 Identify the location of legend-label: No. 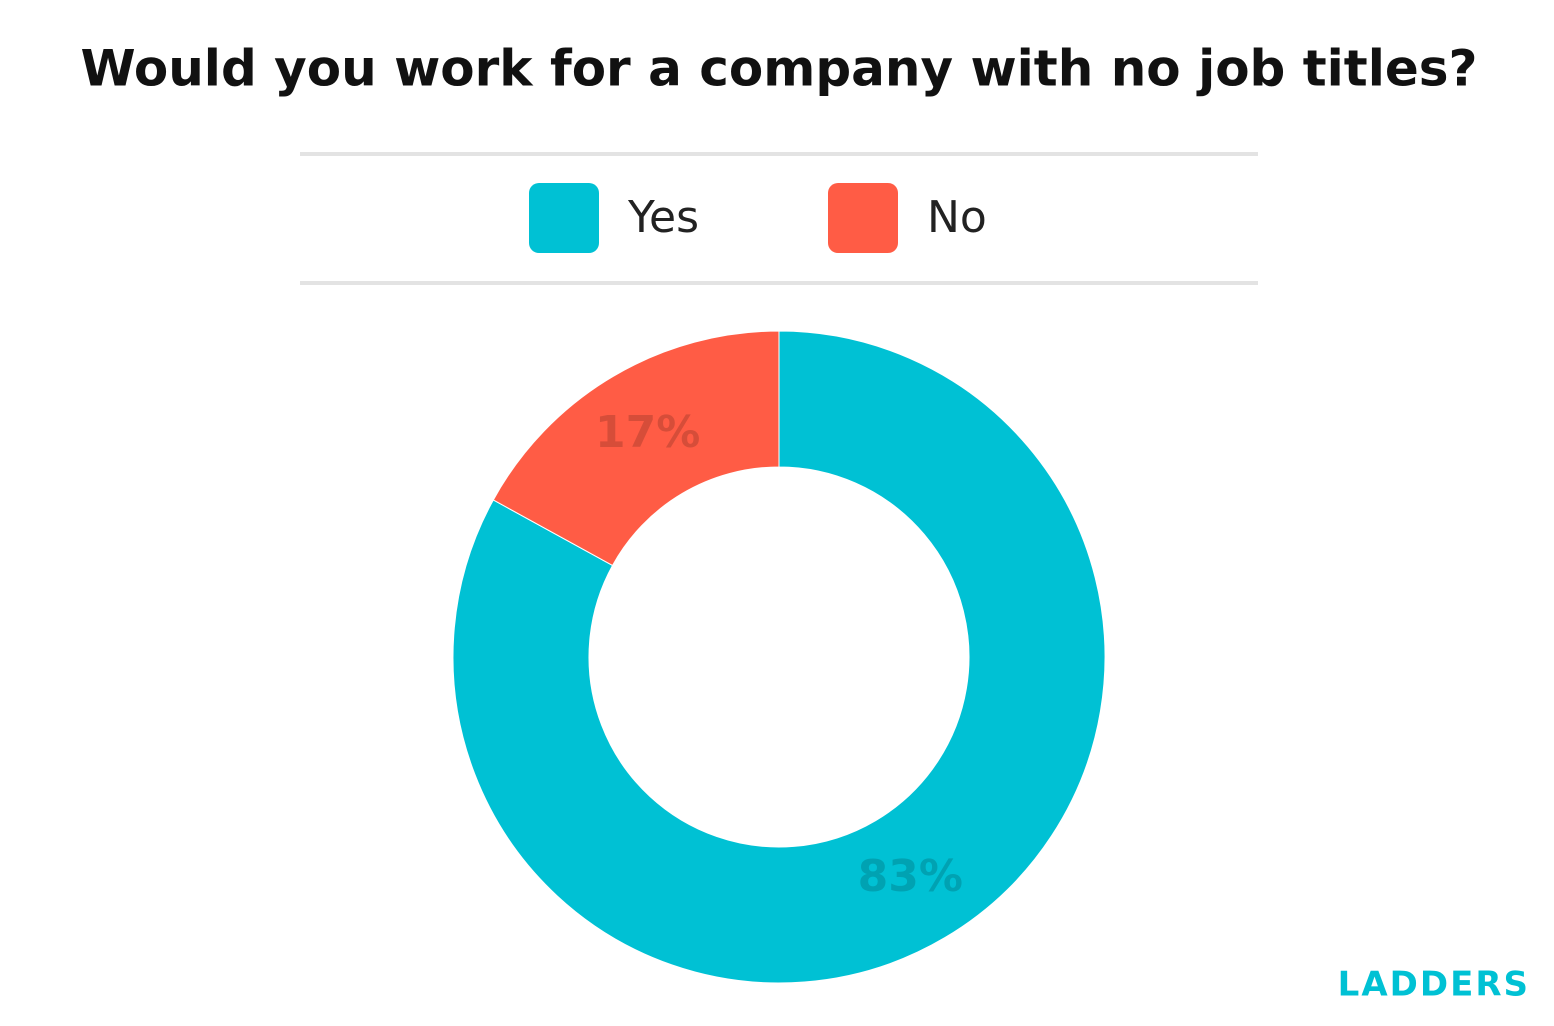
(957, 217).